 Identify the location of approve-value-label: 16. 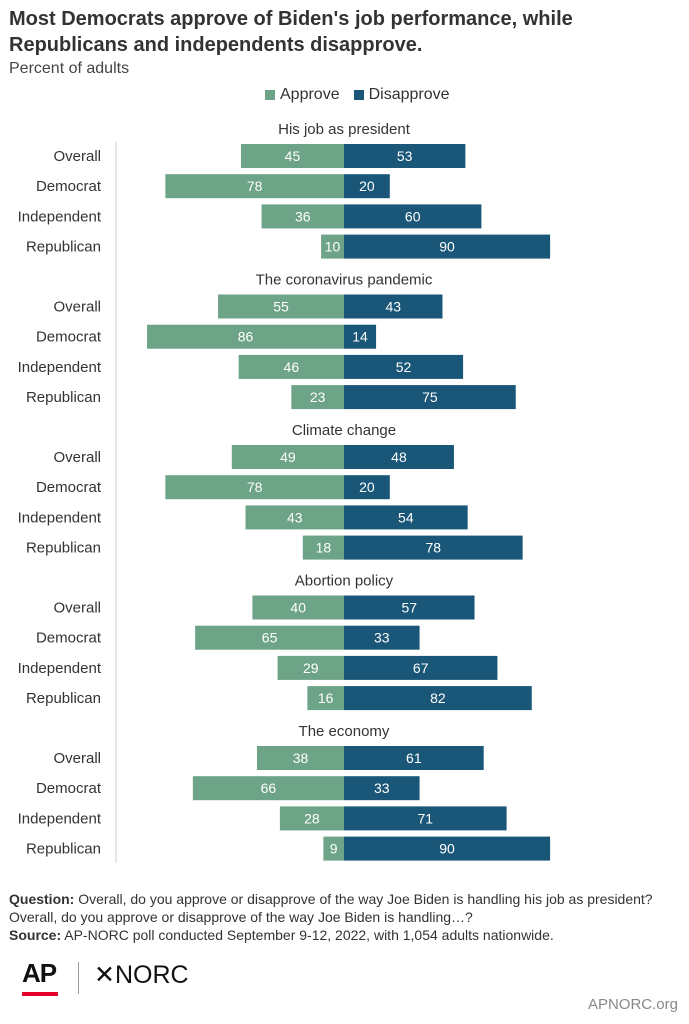
(326, 698).